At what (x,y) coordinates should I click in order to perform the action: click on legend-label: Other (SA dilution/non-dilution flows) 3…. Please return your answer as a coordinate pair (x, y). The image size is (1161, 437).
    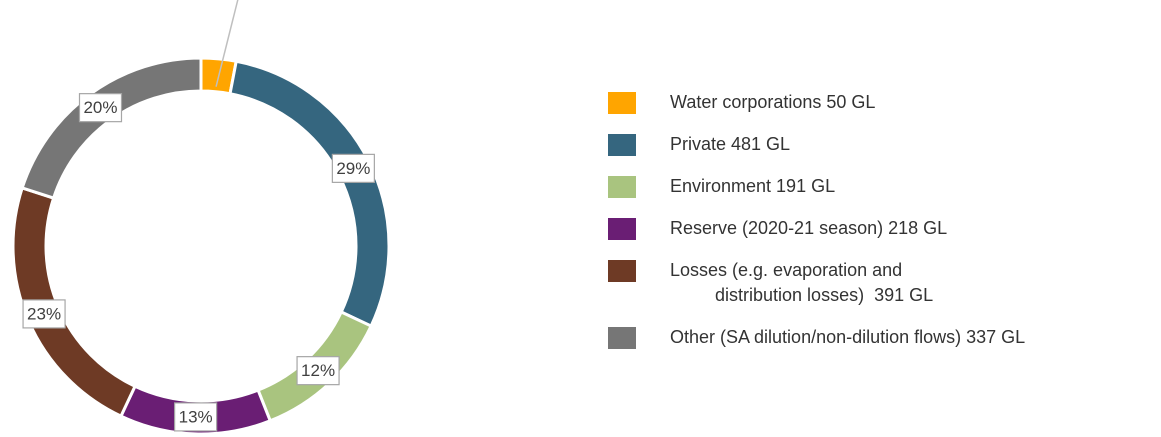
    Looking at the image, I should click on (848, 337).